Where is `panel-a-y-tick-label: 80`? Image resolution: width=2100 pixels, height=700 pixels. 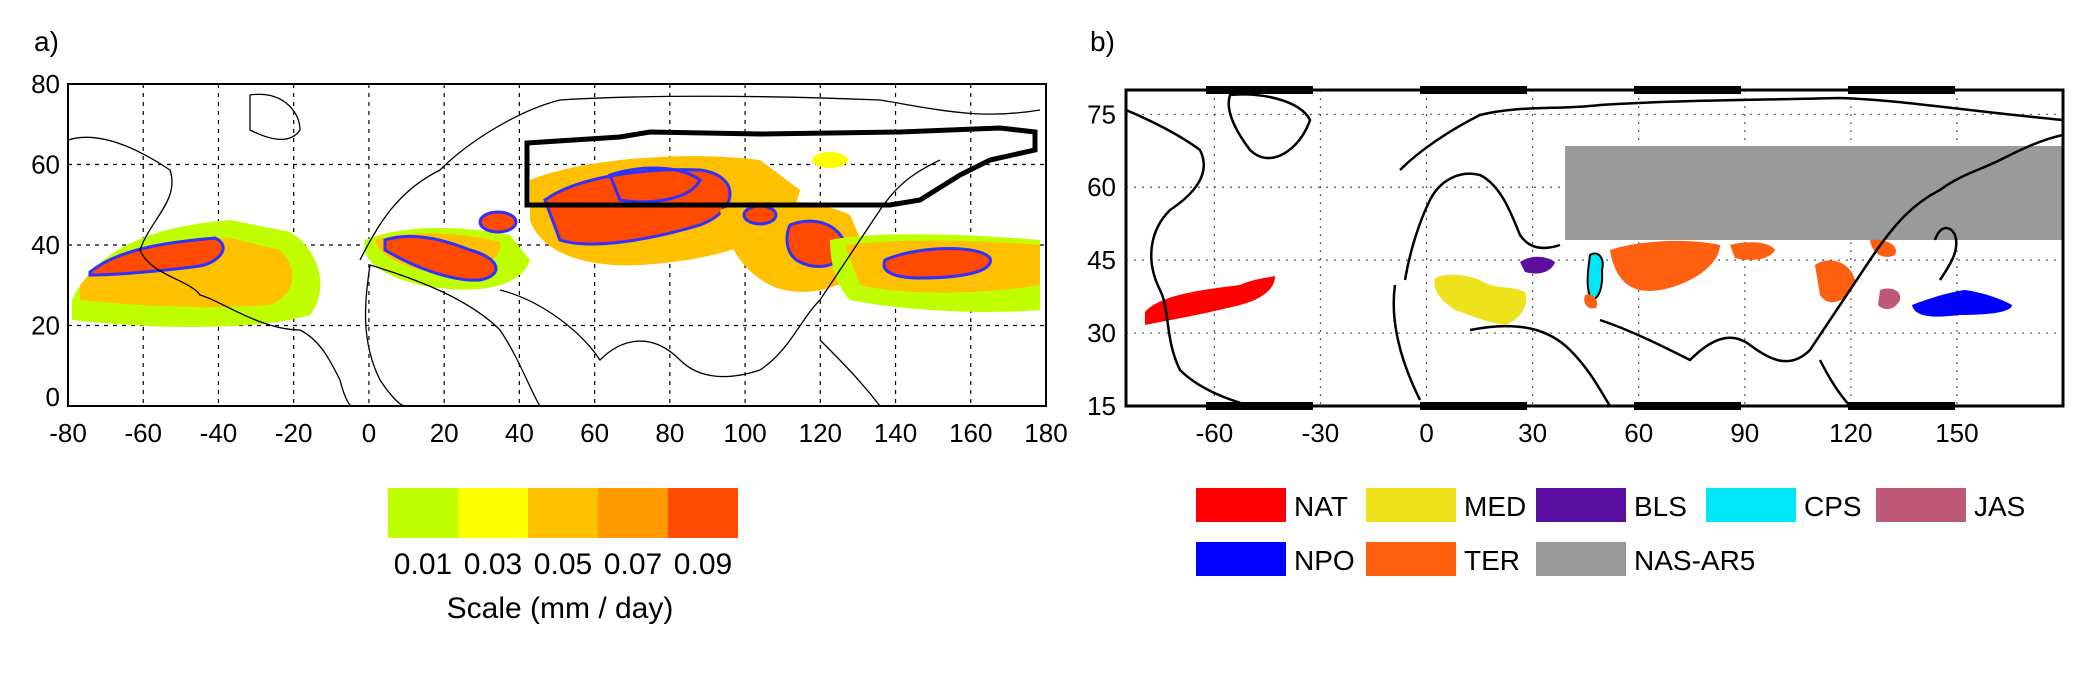
panel-a-y-tick-label: 80 is located at coordinates (45, 84).